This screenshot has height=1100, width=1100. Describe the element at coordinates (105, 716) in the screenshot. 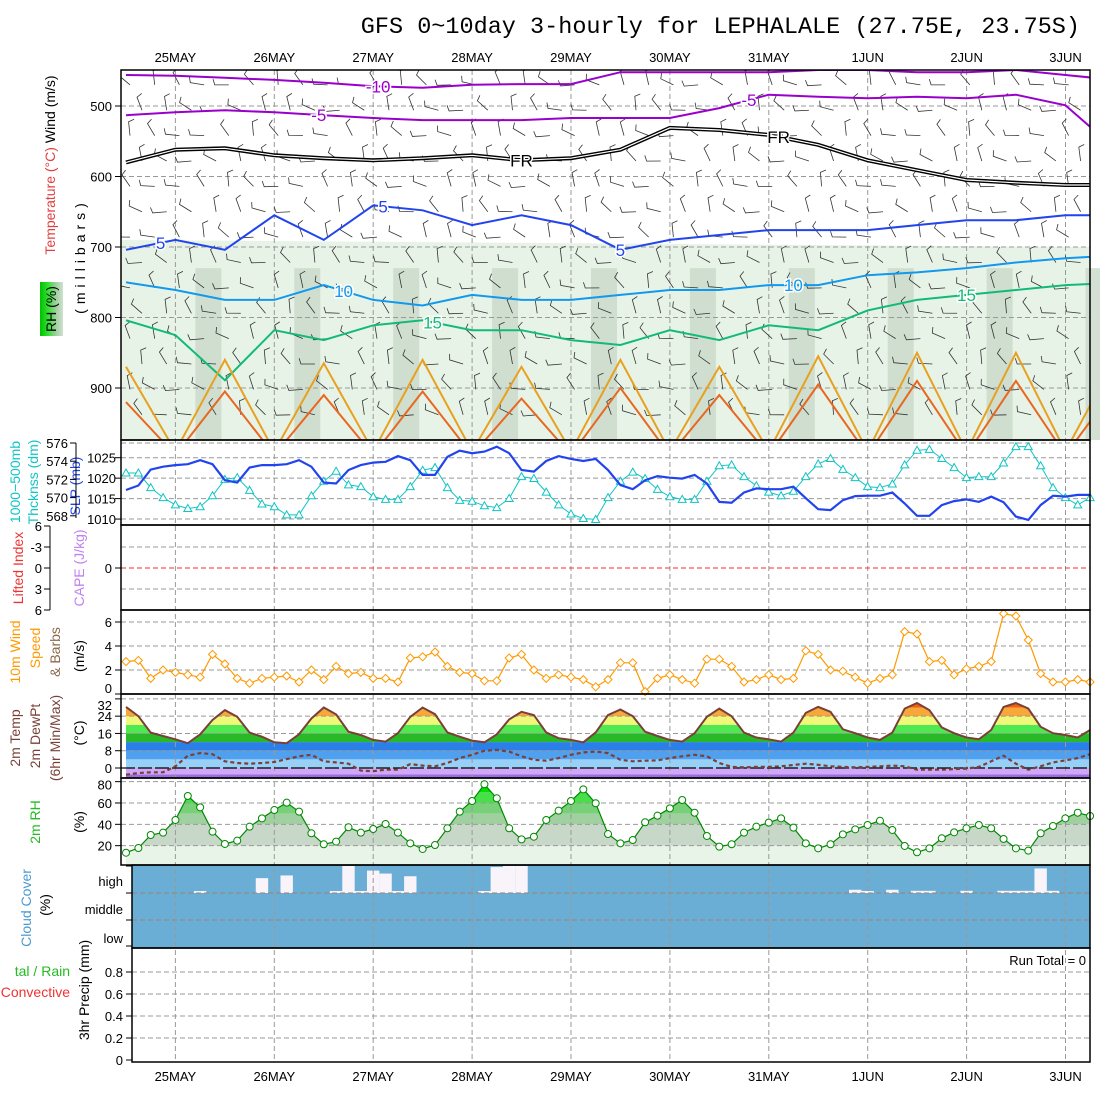

I see `tick-label: 24` at that location.